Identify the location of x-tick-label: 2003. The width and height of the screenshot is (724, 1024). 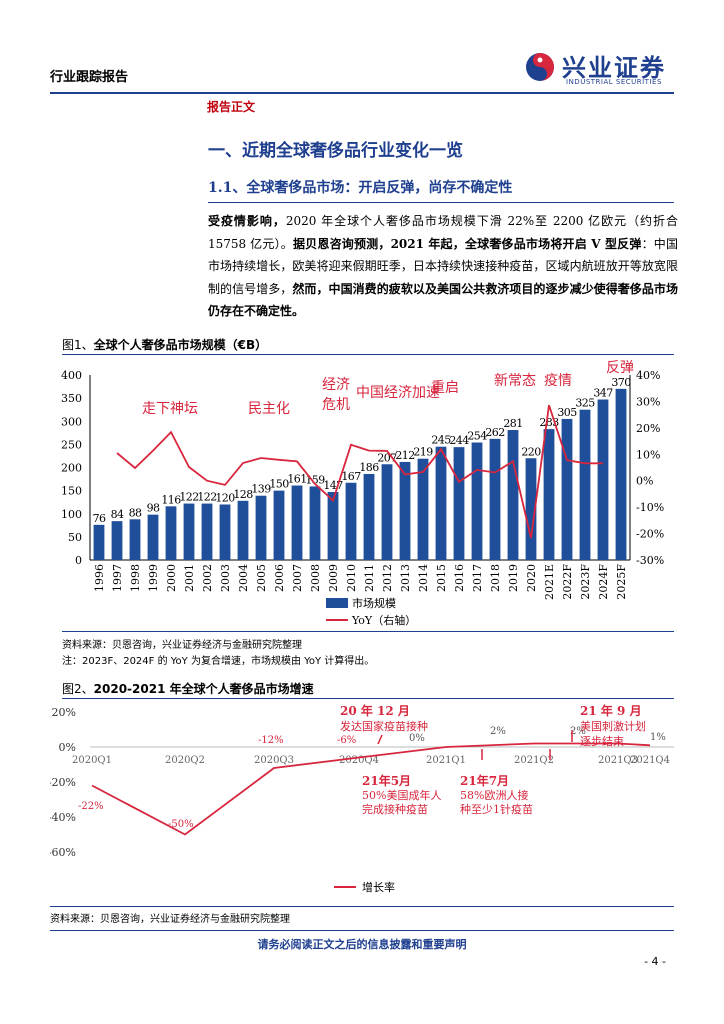
(225, 578).